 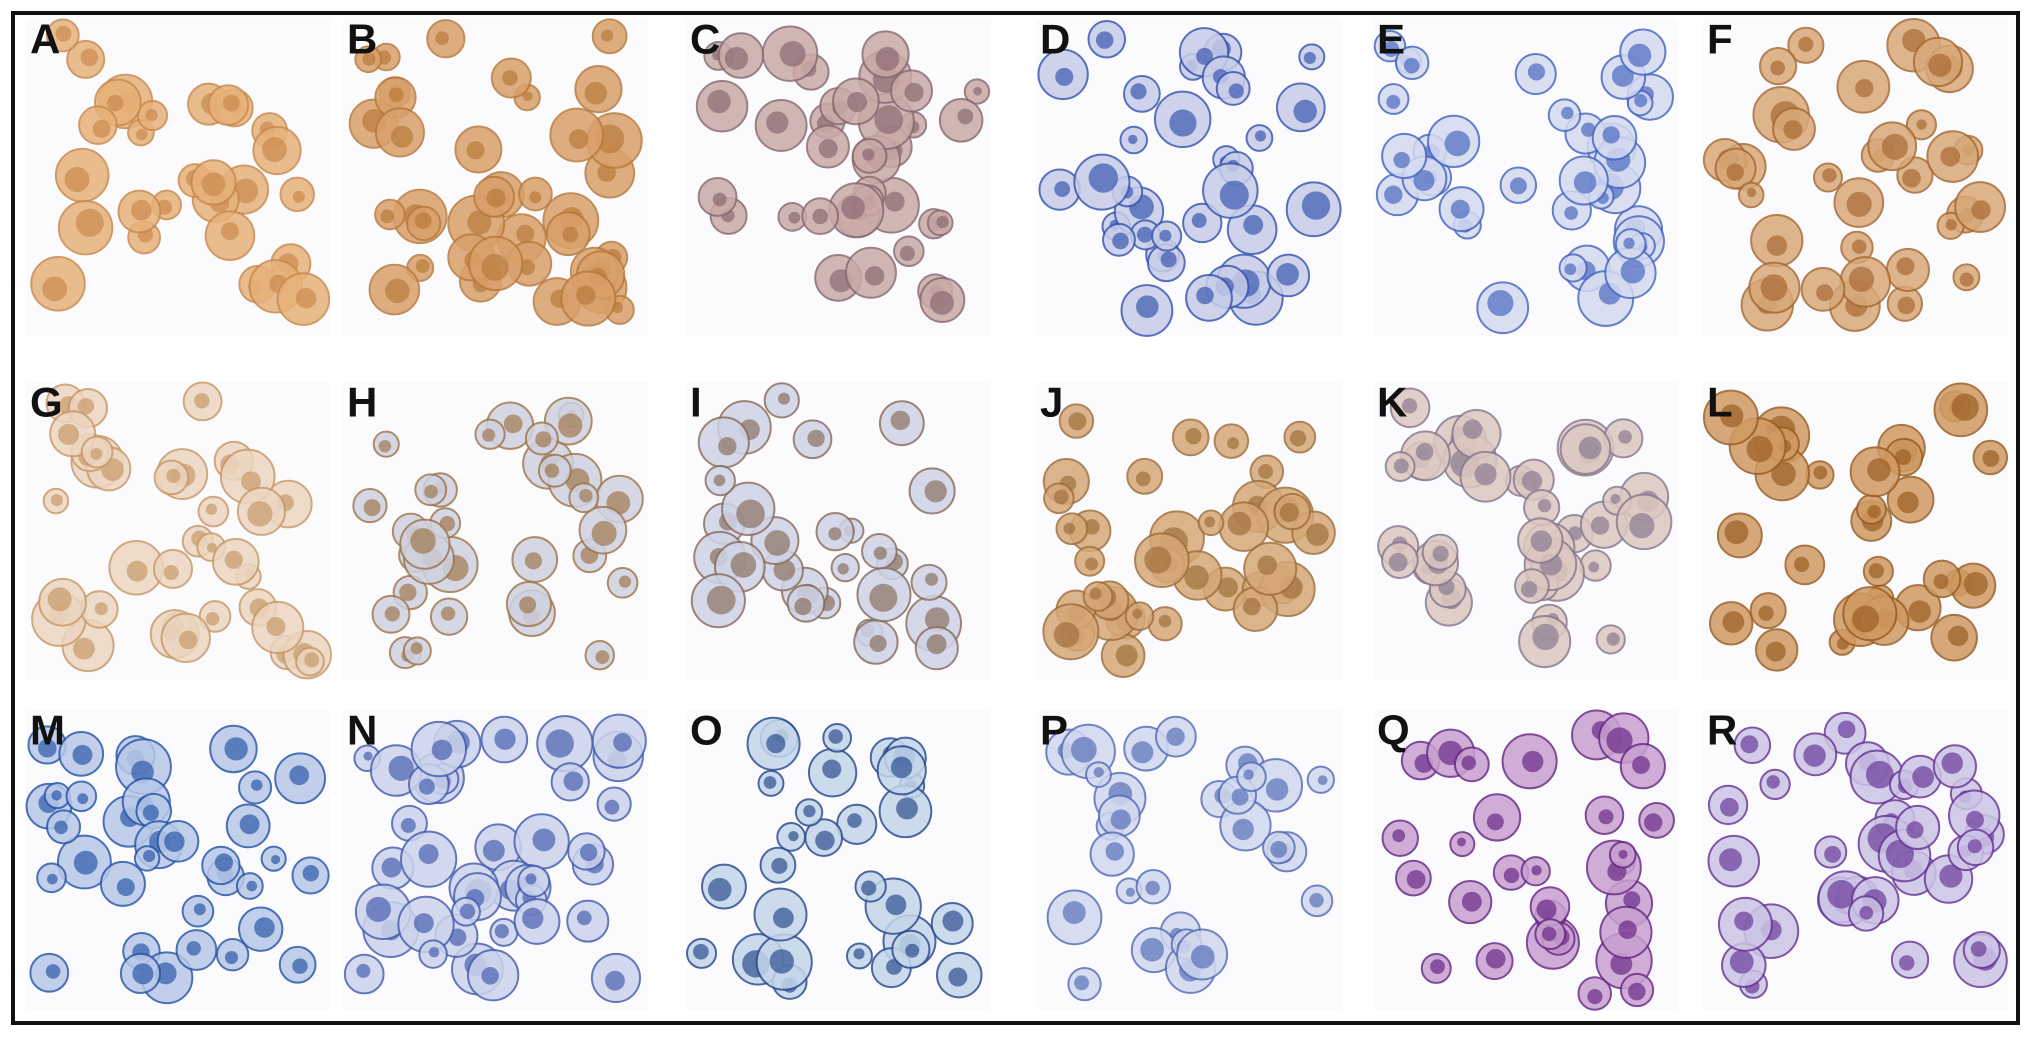 I want to click on micrograph-panel: N, so click(x=495, y=858).